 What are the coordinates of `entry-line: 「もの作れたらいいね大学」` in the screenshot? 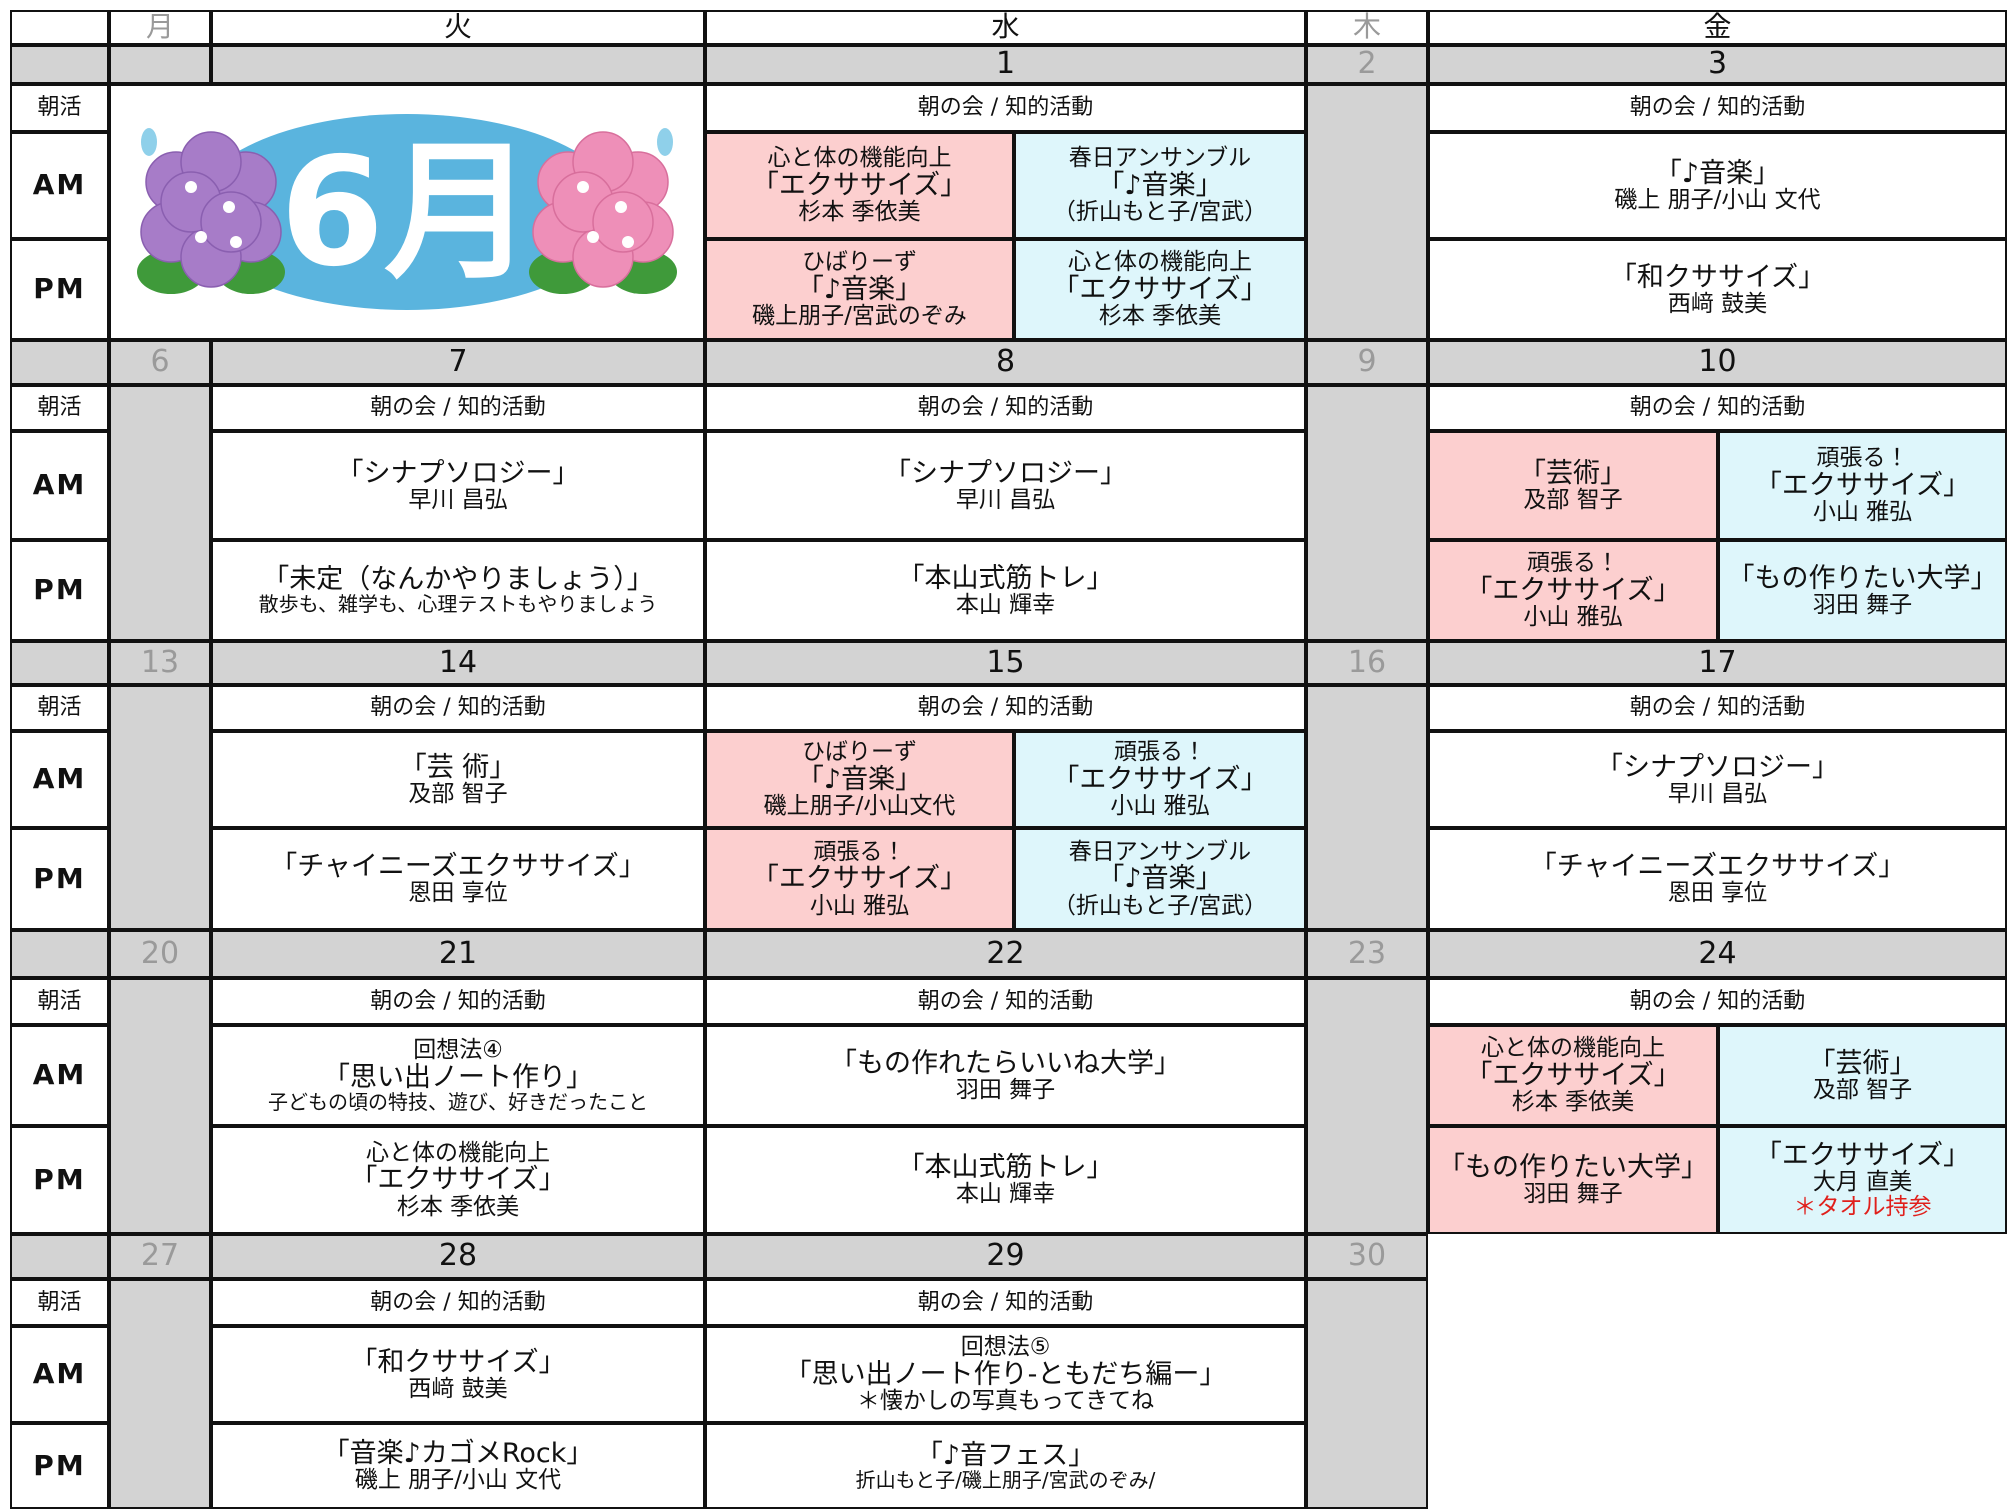 It's located at (1005, 1063).